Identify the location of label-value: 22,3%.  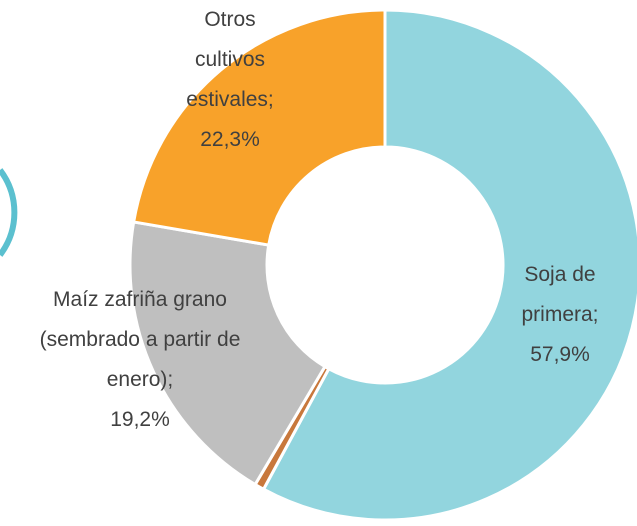
(230, 139).